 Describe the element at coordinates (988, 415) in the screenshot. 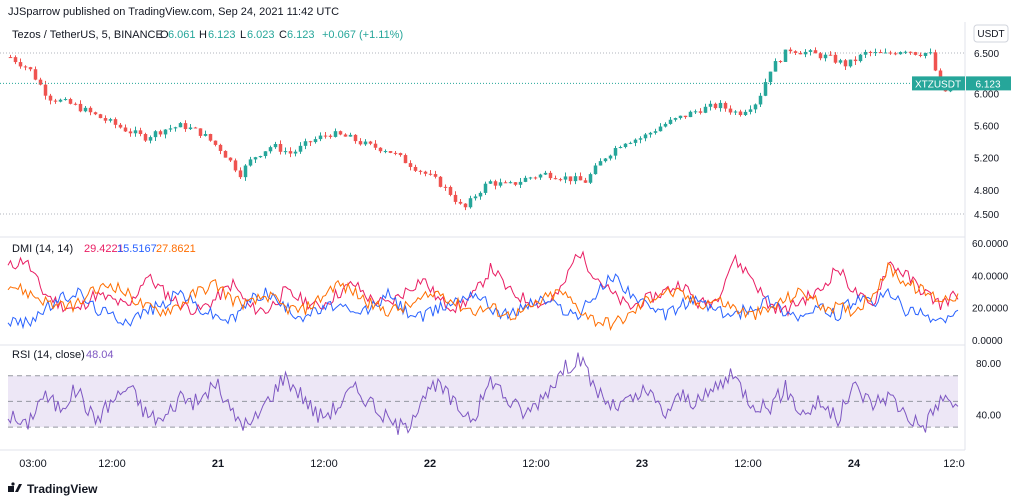

I see `rsi-tick-label: 40.00` at that location.